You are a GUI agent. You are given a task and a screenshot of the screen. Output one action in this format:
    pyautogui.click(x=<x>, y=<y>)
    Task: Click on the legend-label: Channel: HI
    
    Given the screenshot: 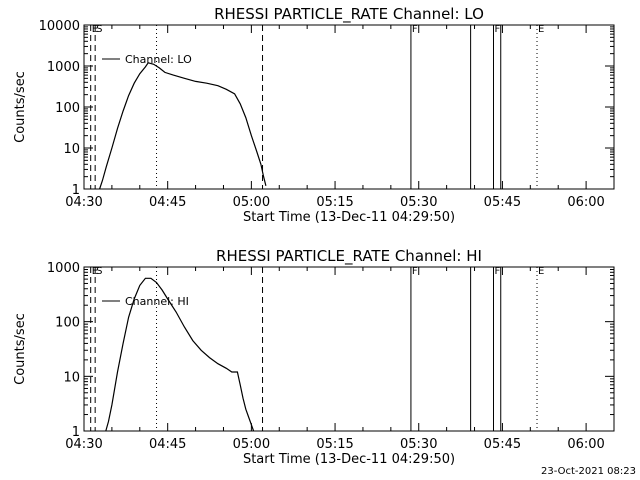 What is the action you would take?
    pyautogui.click(x=157, y=301)
    